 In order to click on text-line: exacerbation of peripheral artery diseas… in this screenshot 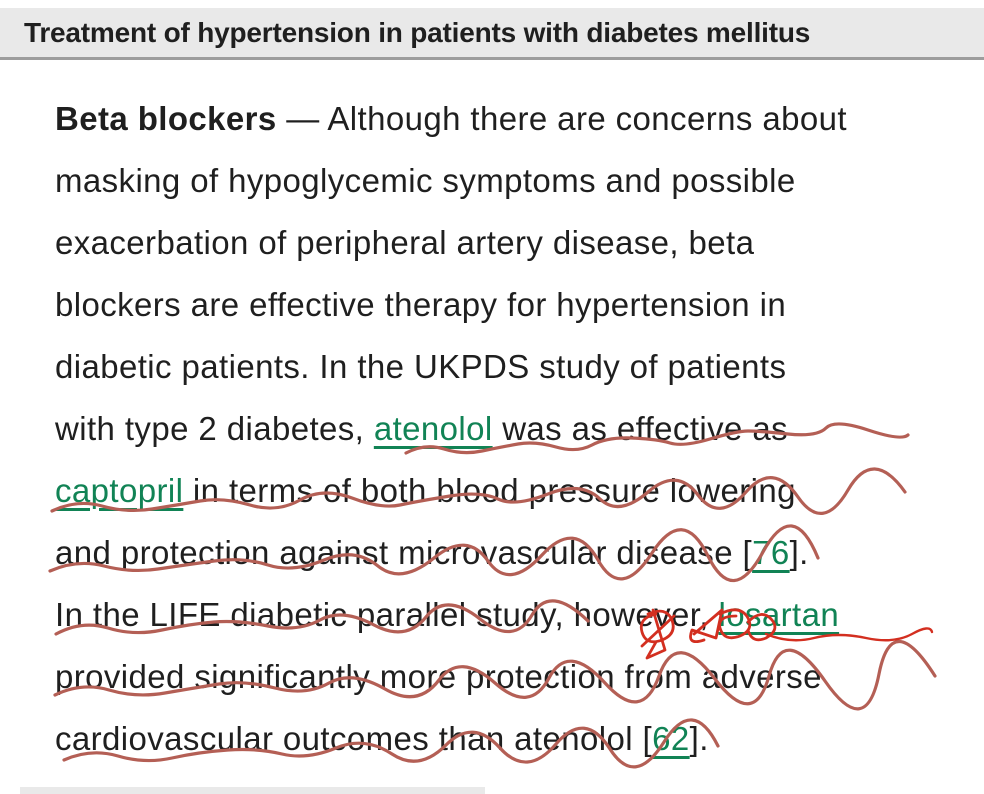, I will do `click(505, 243)`.